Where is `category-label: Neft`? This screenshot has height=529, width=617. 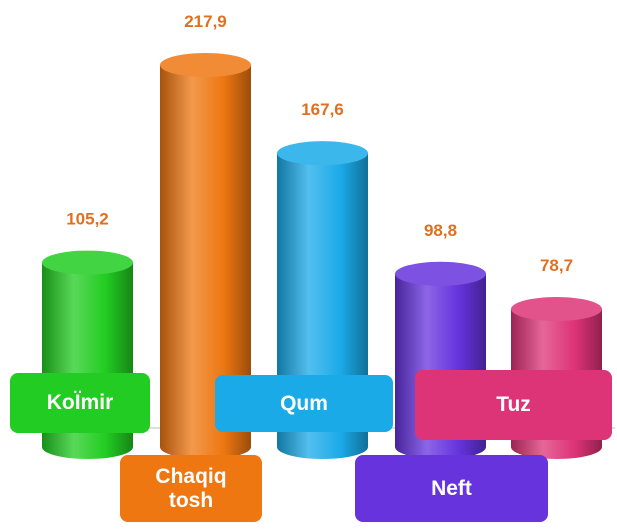 category-label: Neft is located at coordinates (451, 488).